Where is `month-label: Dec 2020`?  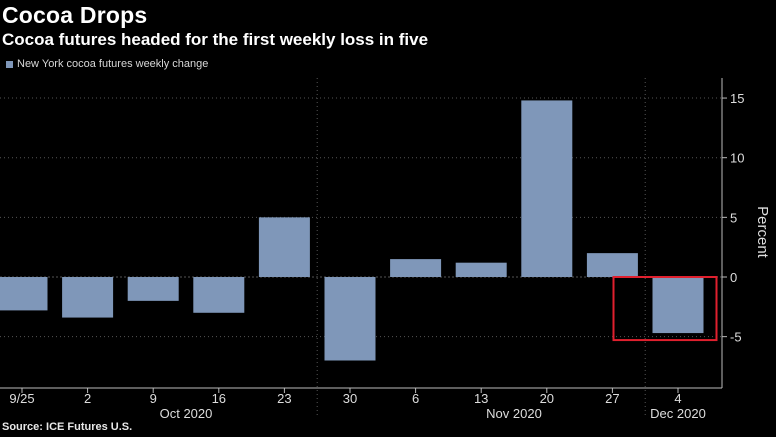 month-label: Dec 2020 is located at coordinates (678, 413).